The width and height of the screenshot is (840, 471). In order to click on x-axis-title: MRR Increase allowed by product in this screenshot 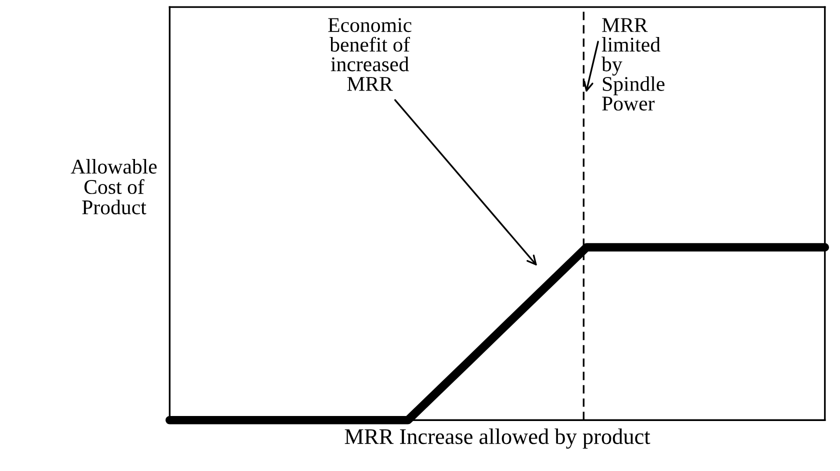, I will do `click(497, 438)`.